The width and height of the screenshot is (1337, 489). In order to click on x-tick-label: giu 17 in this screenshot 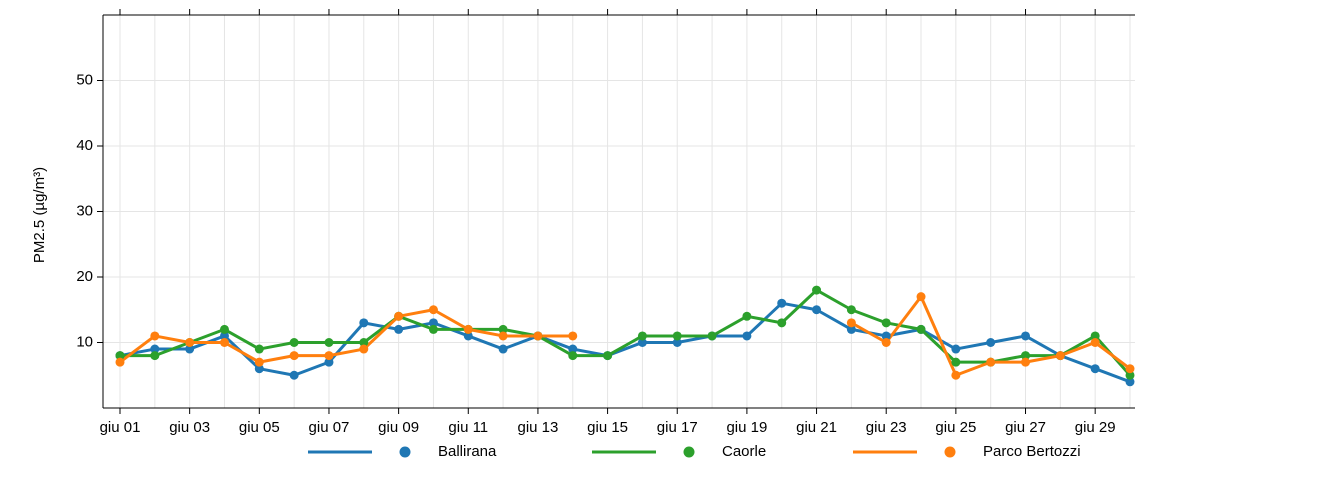, I will do `click(677, 427)`.